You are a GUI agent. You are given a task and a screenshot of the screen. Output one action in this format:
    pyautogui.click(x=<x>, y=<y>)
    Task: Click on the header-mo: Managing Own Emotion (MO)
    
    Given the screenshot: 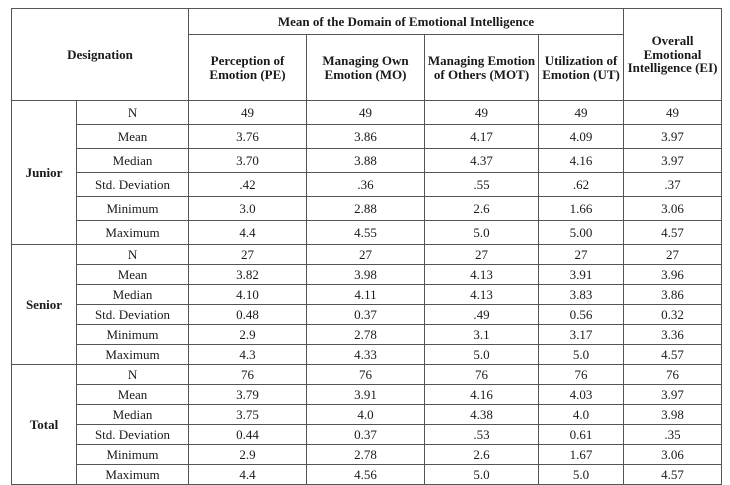 What is the action you would take?
    pyautogui.click(x=366, y=67)
    